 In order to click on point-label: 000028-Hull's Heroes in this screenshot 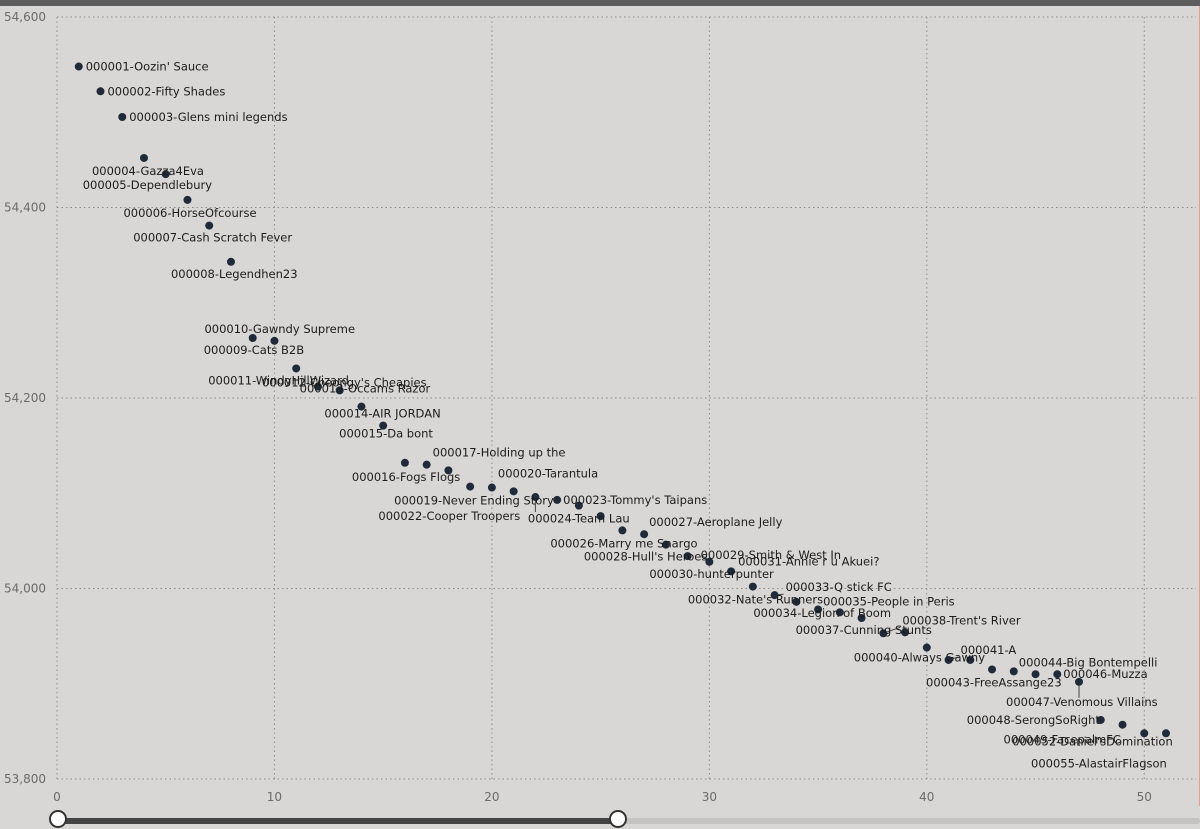, I will do `click(646, 557)`.